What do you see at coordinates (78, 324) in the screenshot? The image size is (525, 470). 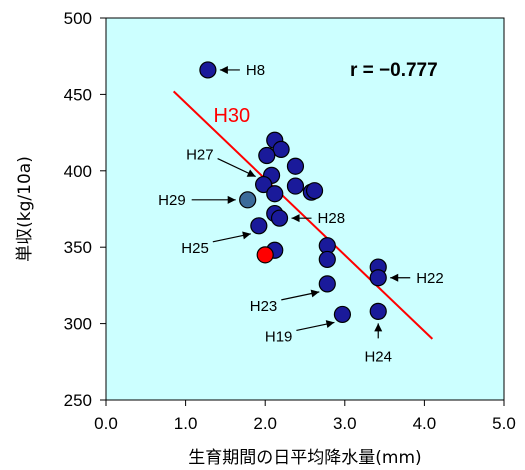 I see `y-tick-label: 300` at bounding box center [78, 324].